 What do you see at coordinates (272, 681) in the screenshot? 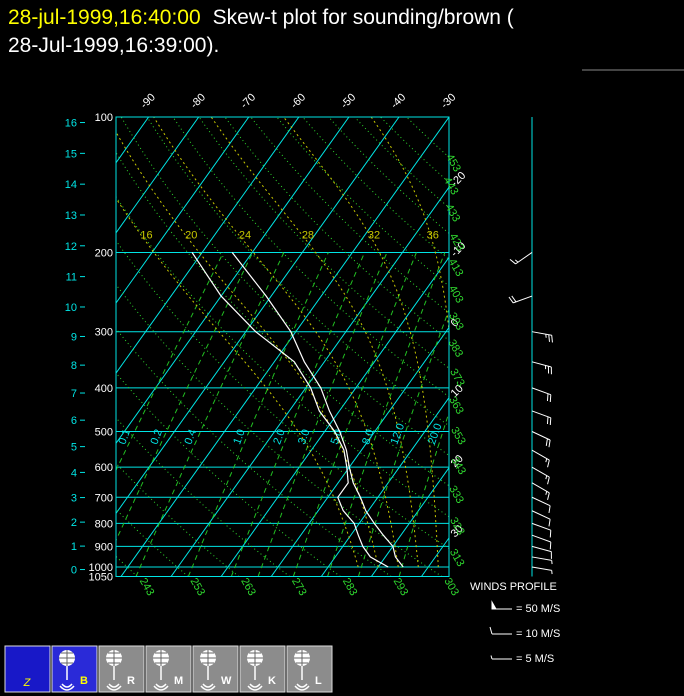
I see `button-label: K` at bounding box center [272, 681].